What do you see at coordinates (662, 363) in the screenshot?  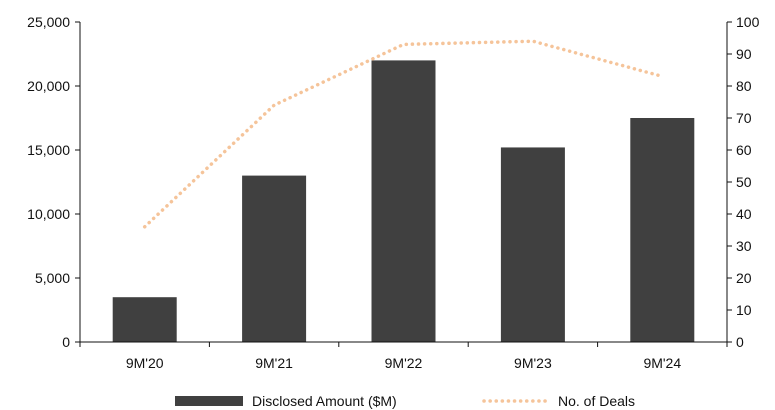 I see `x-tick-label: 9M'24` at bounding box center [662, 363].